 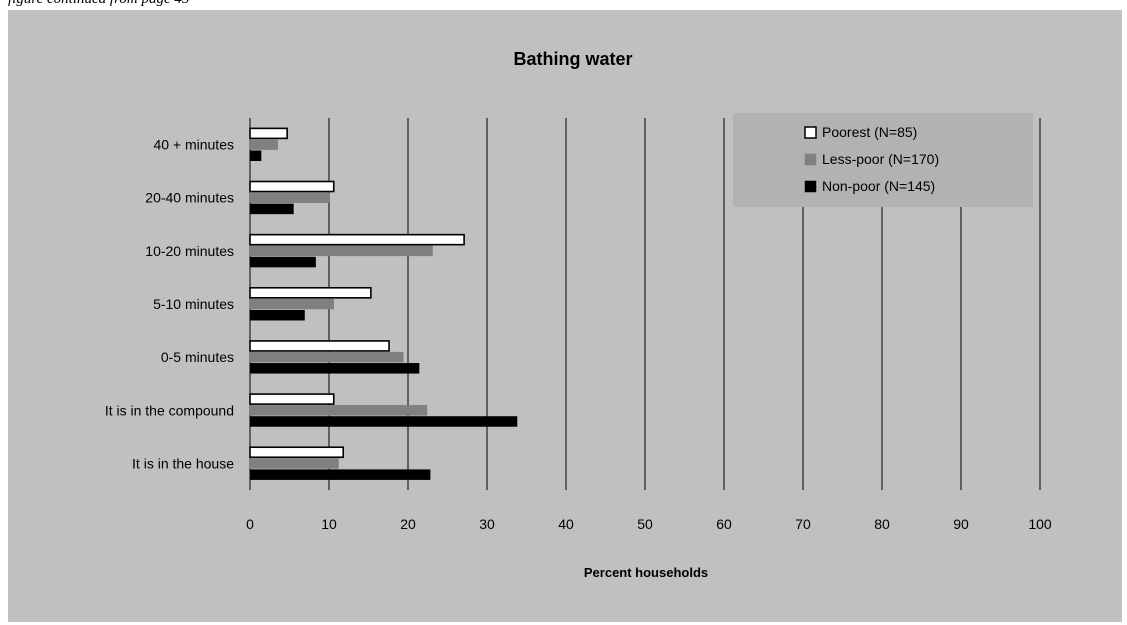 I want to click on category-label: 0-5 minutes, so click(x=197, y=357).